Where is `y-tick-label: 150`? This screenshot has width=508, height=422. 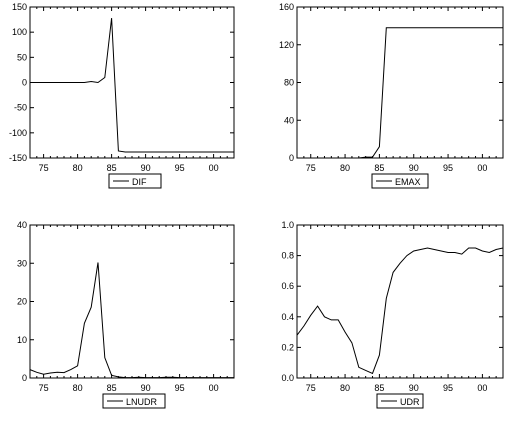
y-tick-label: 150 is located at coordinates (19, 7).